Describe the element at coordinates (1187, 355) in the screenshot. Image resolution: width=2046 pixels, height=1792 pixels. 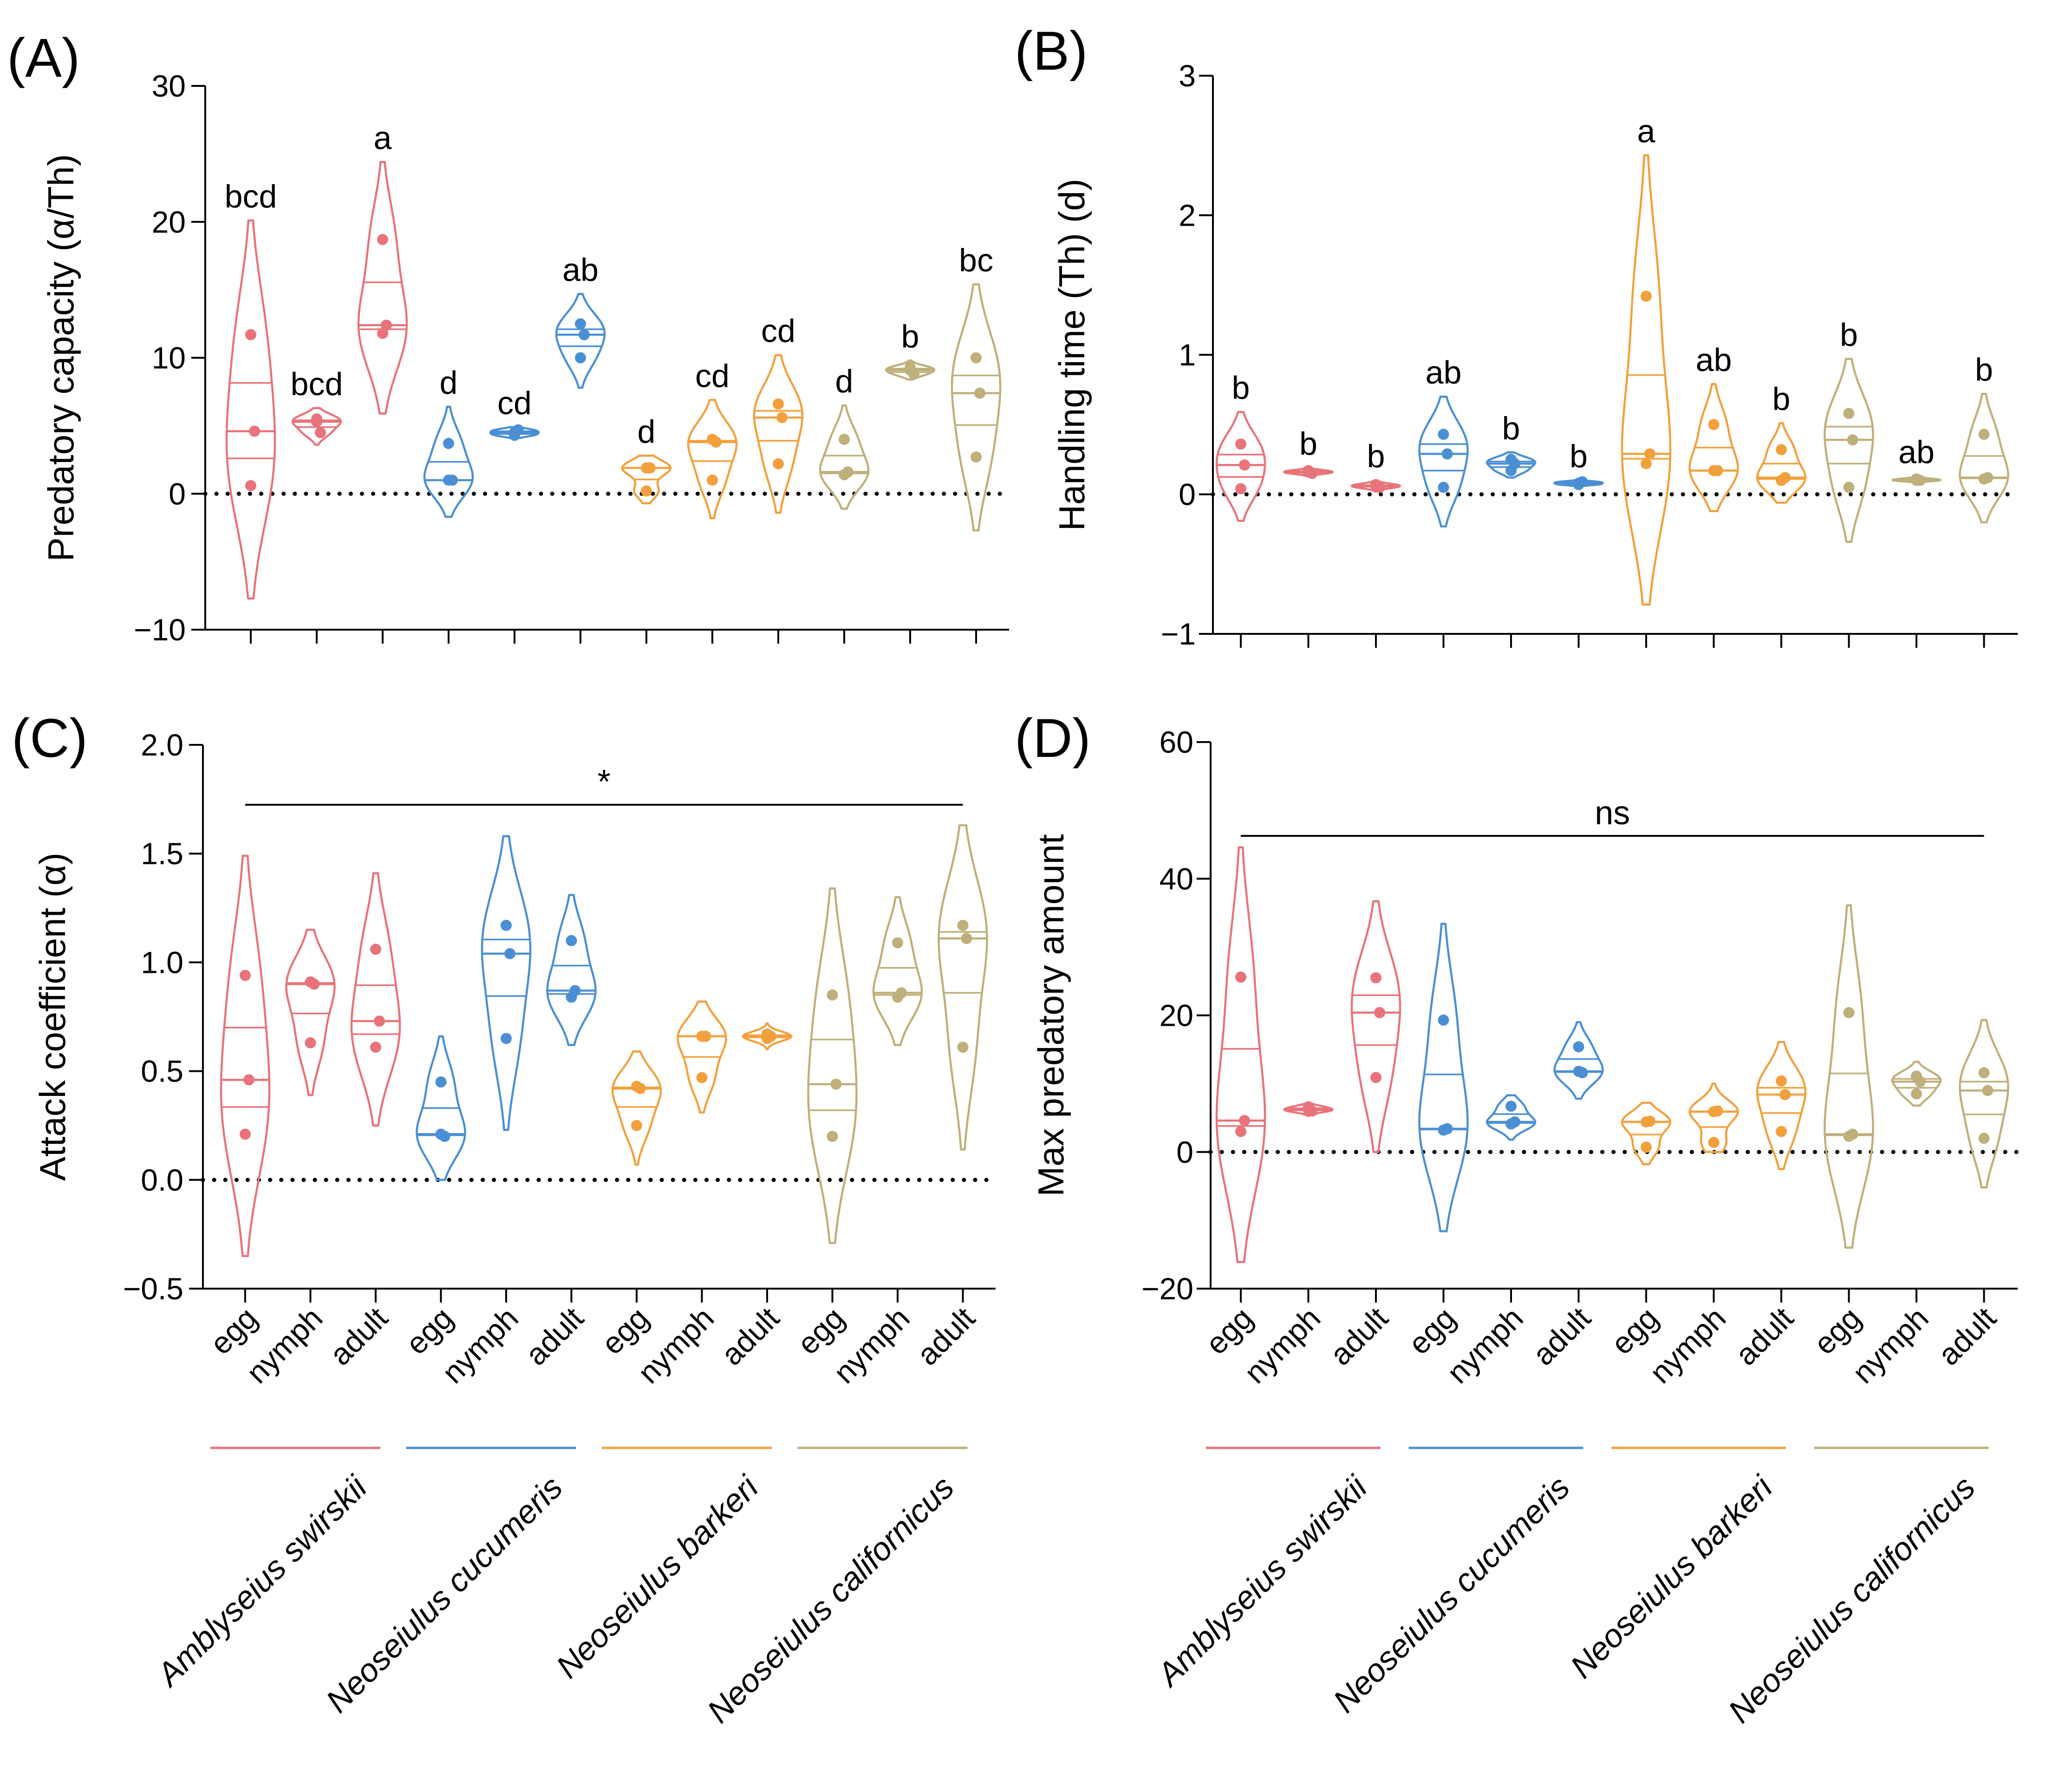
I see `y-tick-label: 1` at that location.